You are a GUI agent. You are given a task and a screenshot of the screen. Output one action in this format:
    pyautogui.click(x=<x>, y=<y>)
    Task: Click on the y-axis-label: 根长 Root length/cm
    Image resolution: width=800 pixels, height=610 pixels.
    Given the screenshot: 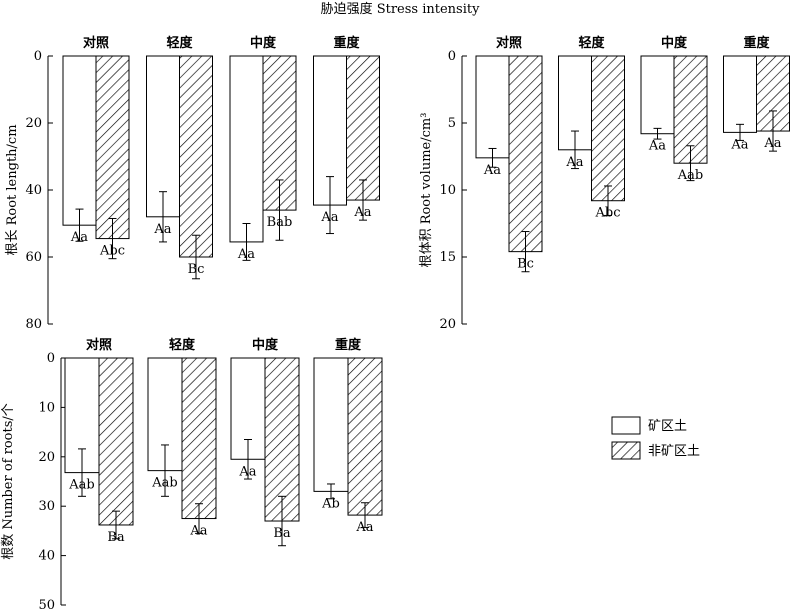 What is the action you would take?
    pyautogui.click(x=12, y=189)
    